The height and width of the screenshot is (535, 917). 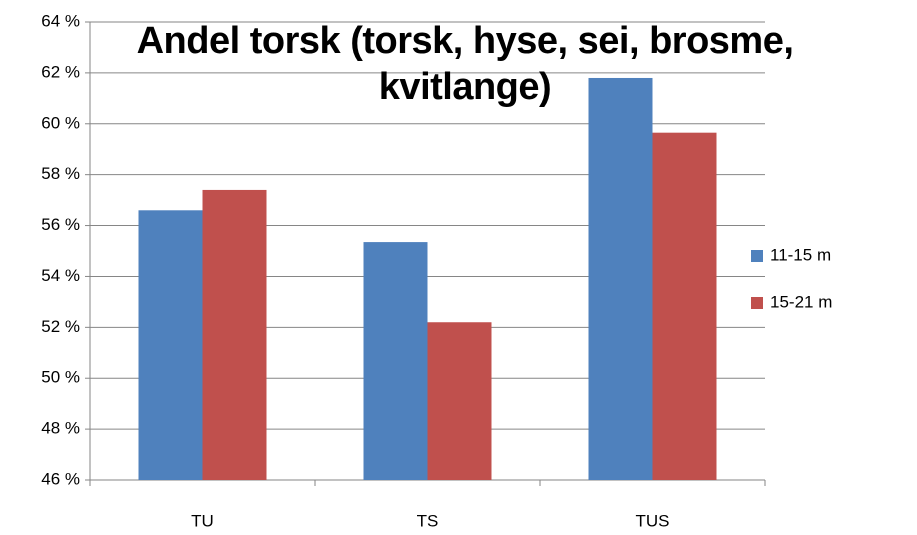 I want to click on y-tick-label: 56 %, so click(x=60, y=224).